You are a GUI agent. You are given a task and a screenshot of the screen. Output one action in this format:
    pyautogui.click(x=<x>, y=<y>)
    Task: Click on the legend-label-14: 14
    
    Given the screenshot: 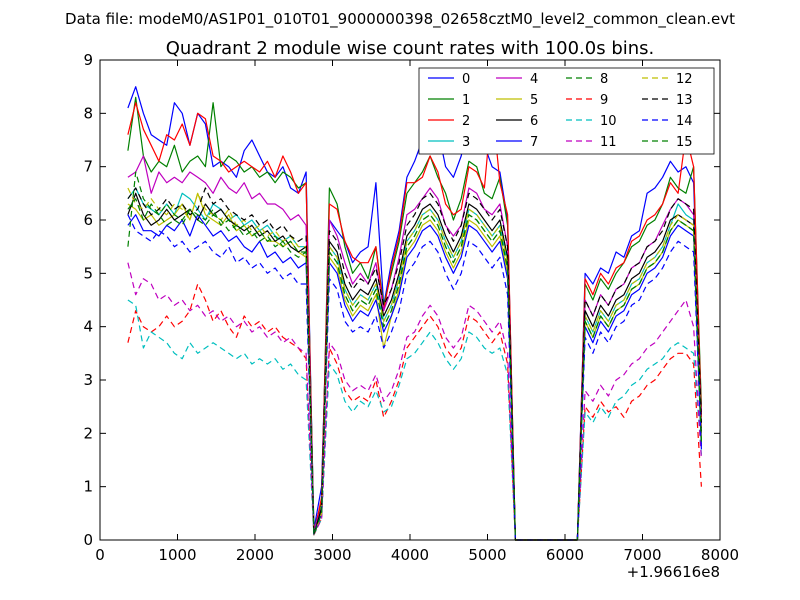 What is the action you would take?
    pyautogui.click(x=684, y=121)
    